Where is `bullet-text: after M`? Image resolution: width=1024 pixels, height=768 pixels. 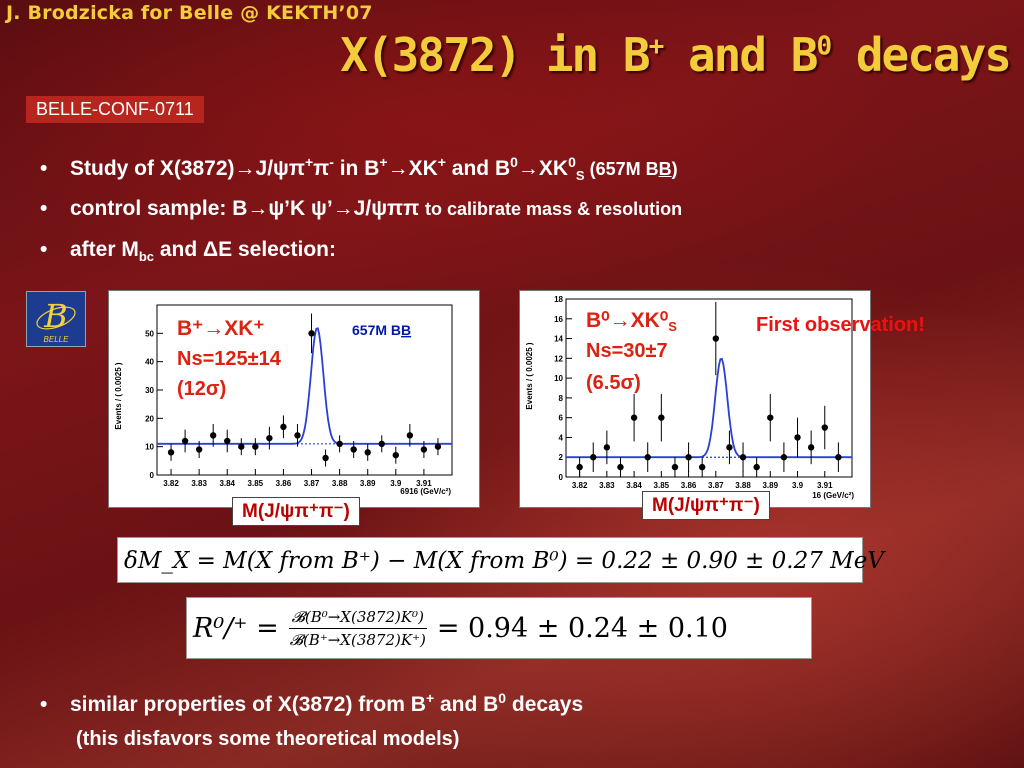
bullet-text: after M is located at coordinates (104, 249).